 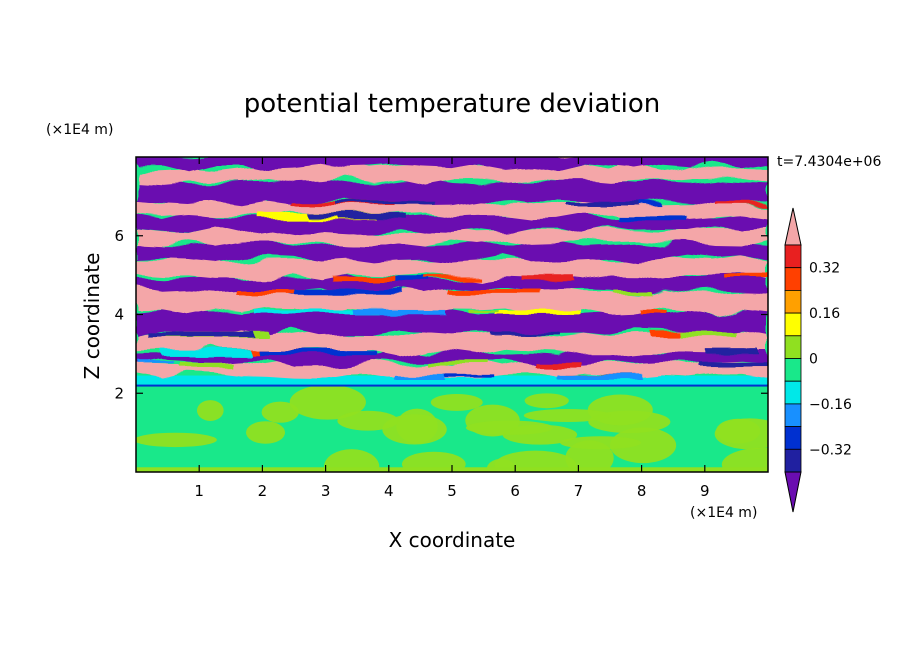 What do you see at coordinates (389, 491) in the screenshot?
I see `x-tick-label: 4` at bounding box center [389, 491].